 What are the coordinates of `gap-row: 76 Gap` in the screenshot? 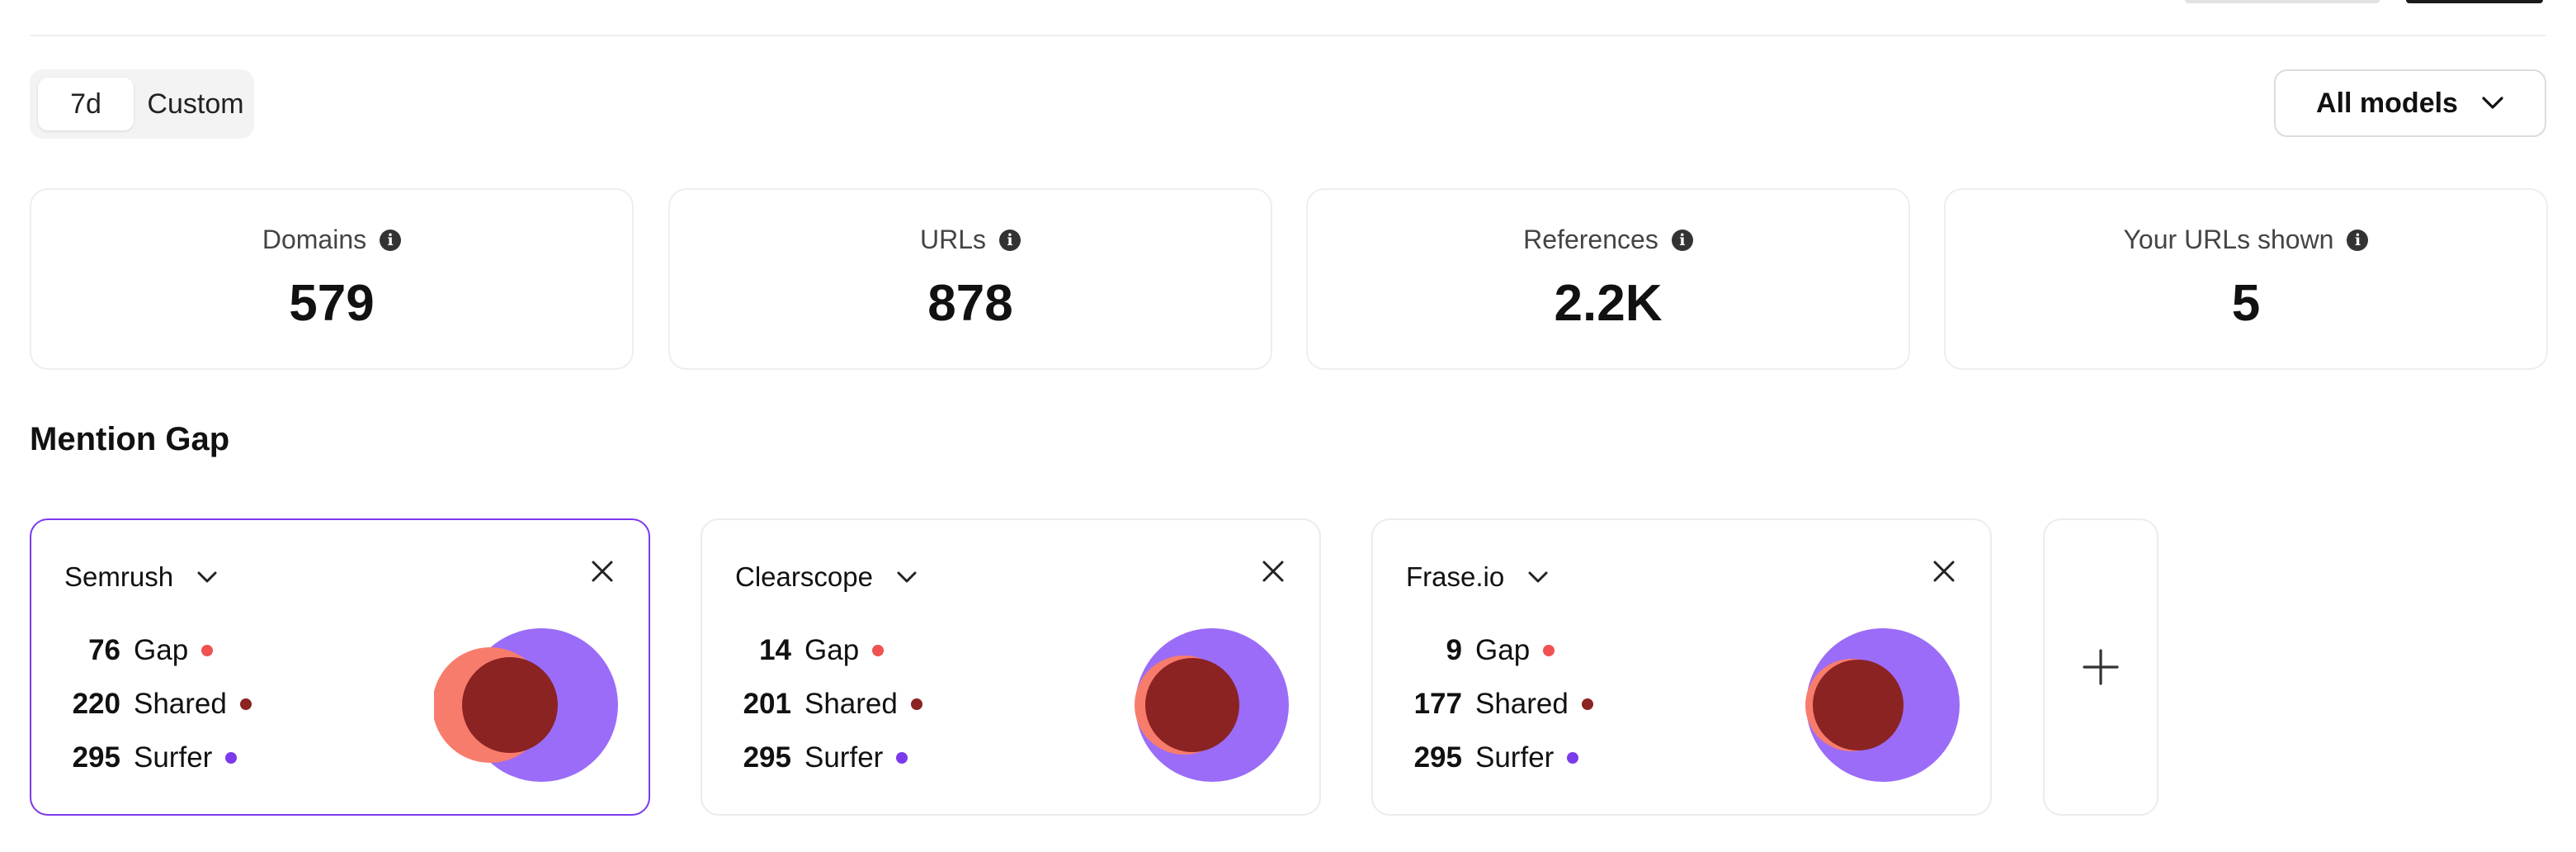 It's located at (139, 650).